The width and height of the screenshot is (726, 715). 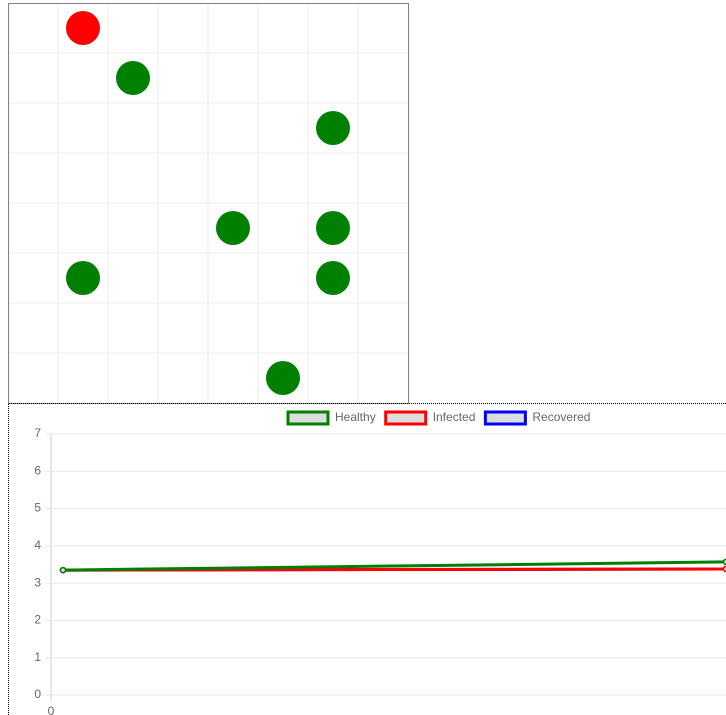 I want to click on legend-label: Healthy, so click(x=355, y=417).